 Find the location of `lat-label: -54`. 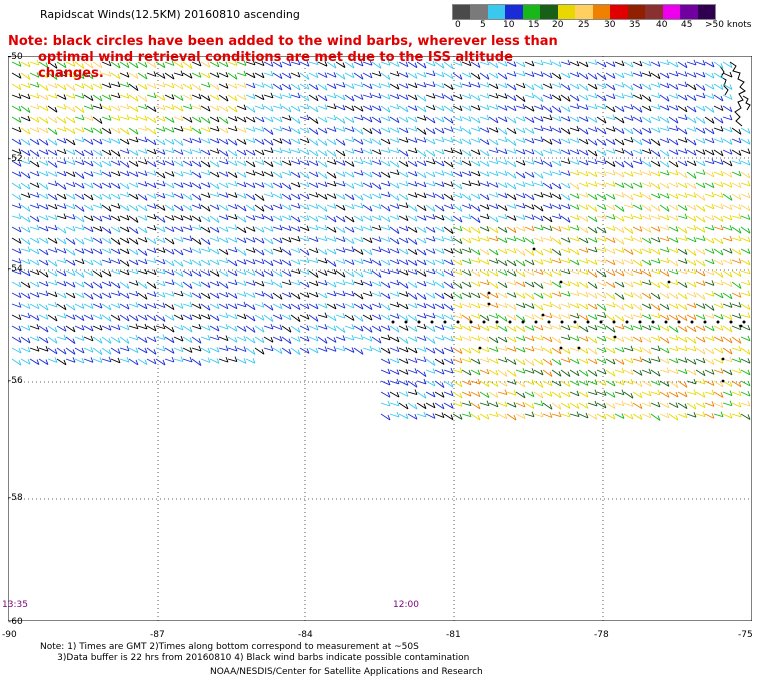

lat-label: -54 is located at coordinates (15, 269).